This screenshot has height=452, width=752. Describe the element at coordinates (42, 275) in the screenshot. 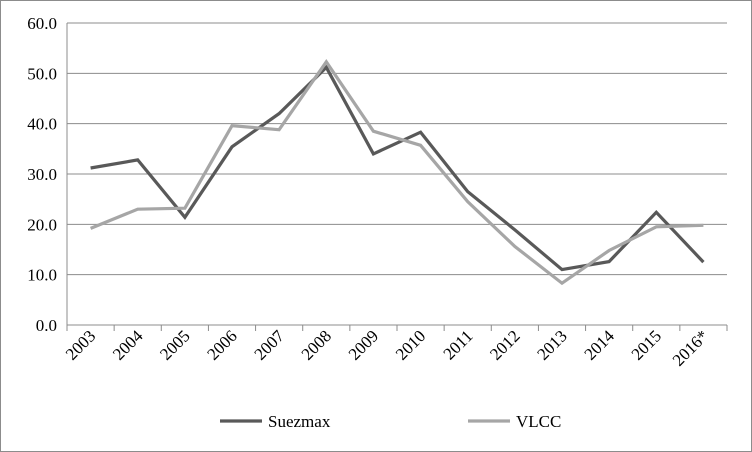

I see `y-tick-label: 10.0` at that location.